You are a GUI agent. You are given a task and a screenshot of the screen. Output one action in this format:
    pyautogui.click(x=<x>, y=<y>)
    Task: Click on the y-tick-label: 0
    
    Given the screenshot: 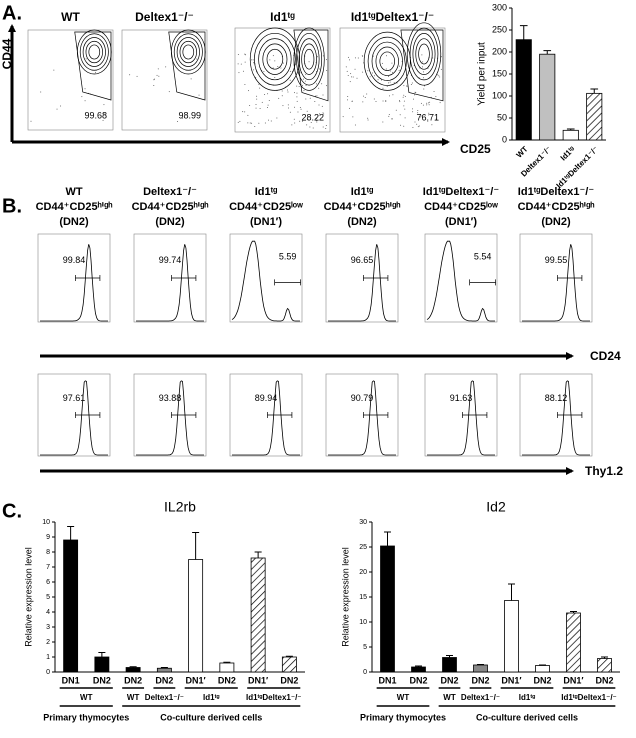 What is the action you would take?
    pyautogui.click(x=48, y=672)
    